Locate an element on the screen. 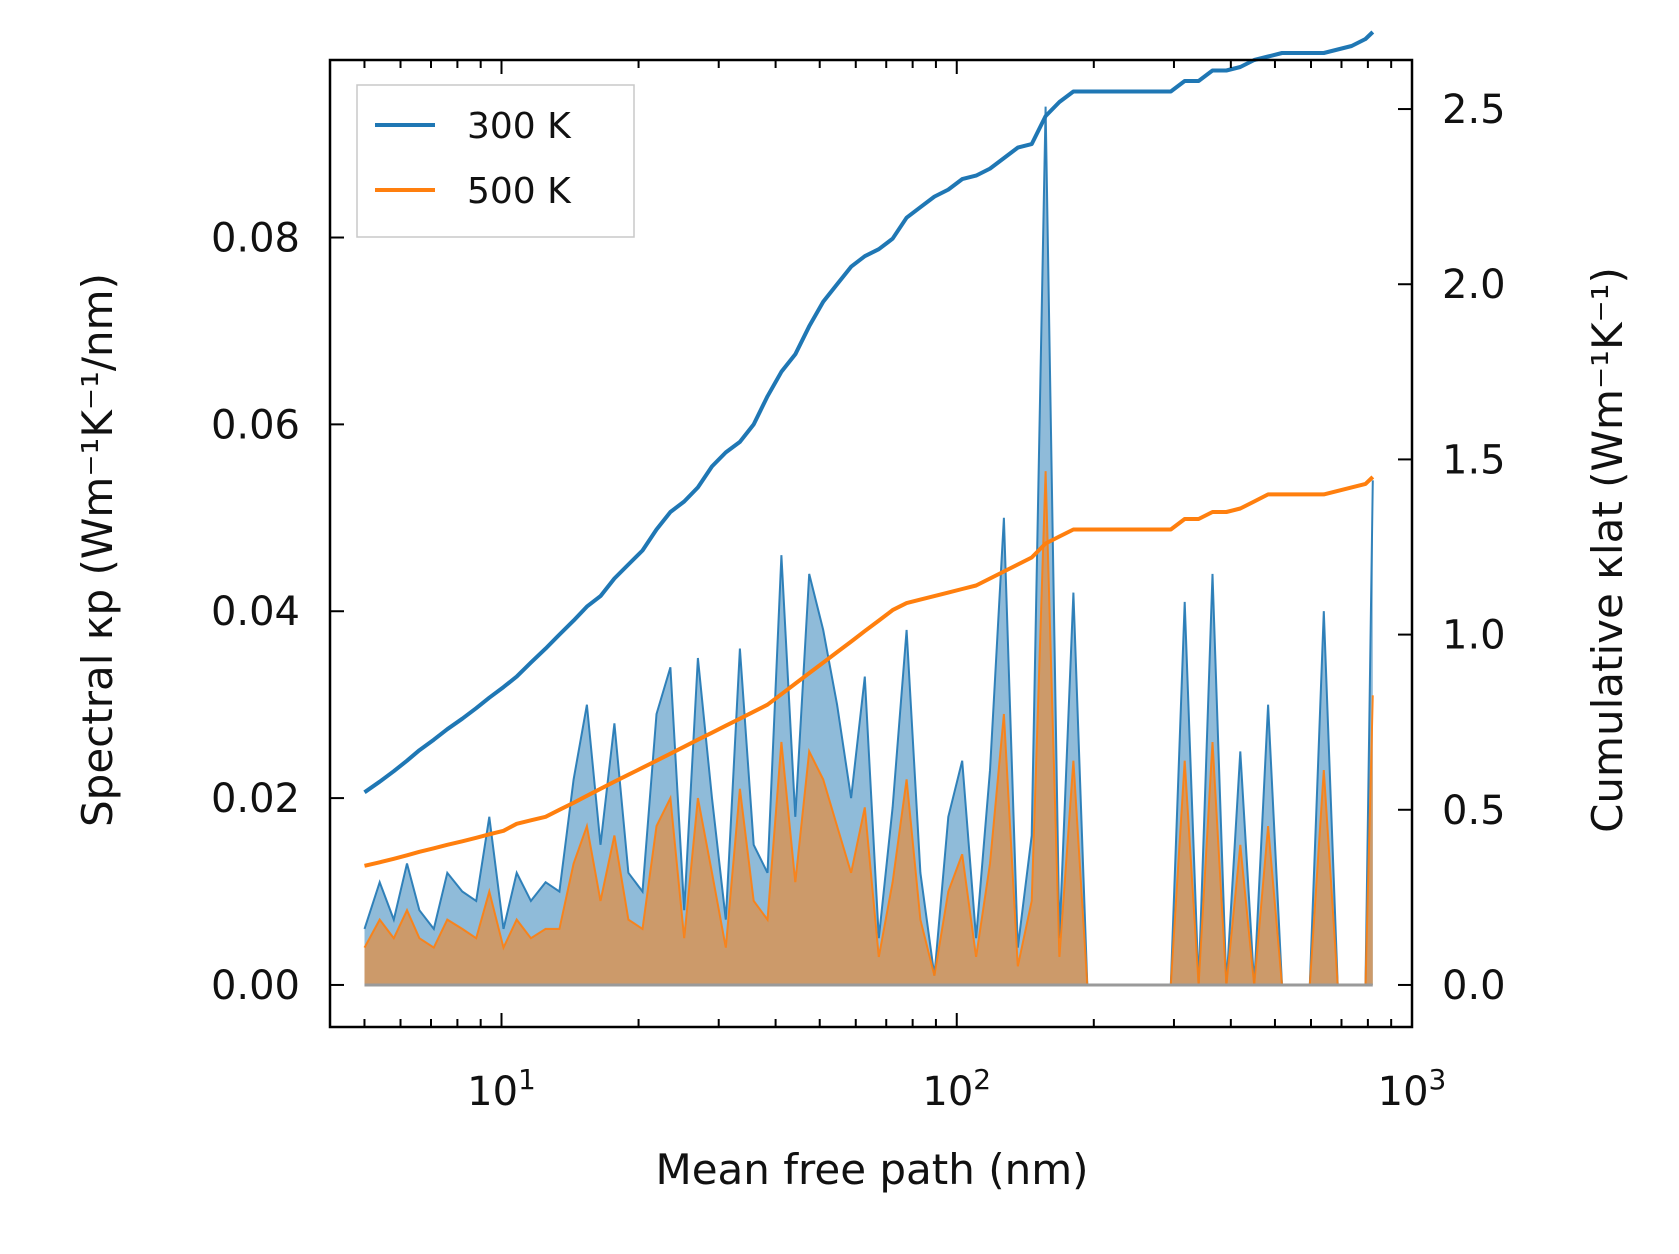 This screenshot has width=1679, height=1254. x-tick-label: 10² is located at coordinates (956, 1089).